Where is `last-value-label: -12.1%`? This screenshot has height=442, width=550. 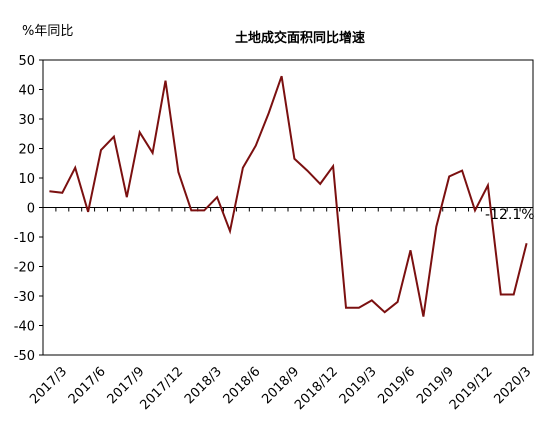 last-value-label: -12.1% is located at coordinates (510, 215).